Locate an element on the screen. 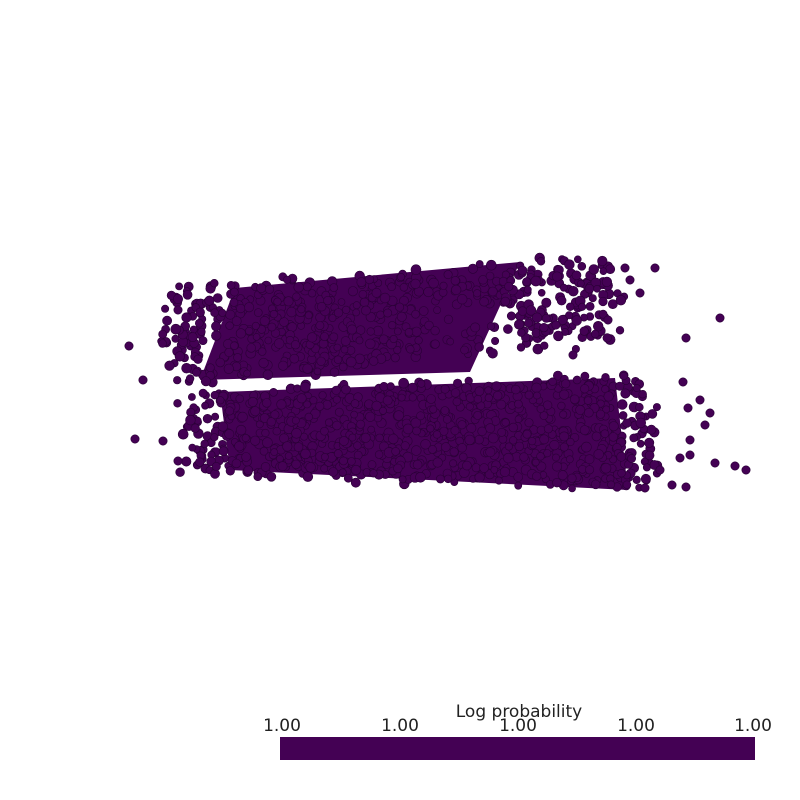  colorbar-gradient is located at coordinates (517, 748).